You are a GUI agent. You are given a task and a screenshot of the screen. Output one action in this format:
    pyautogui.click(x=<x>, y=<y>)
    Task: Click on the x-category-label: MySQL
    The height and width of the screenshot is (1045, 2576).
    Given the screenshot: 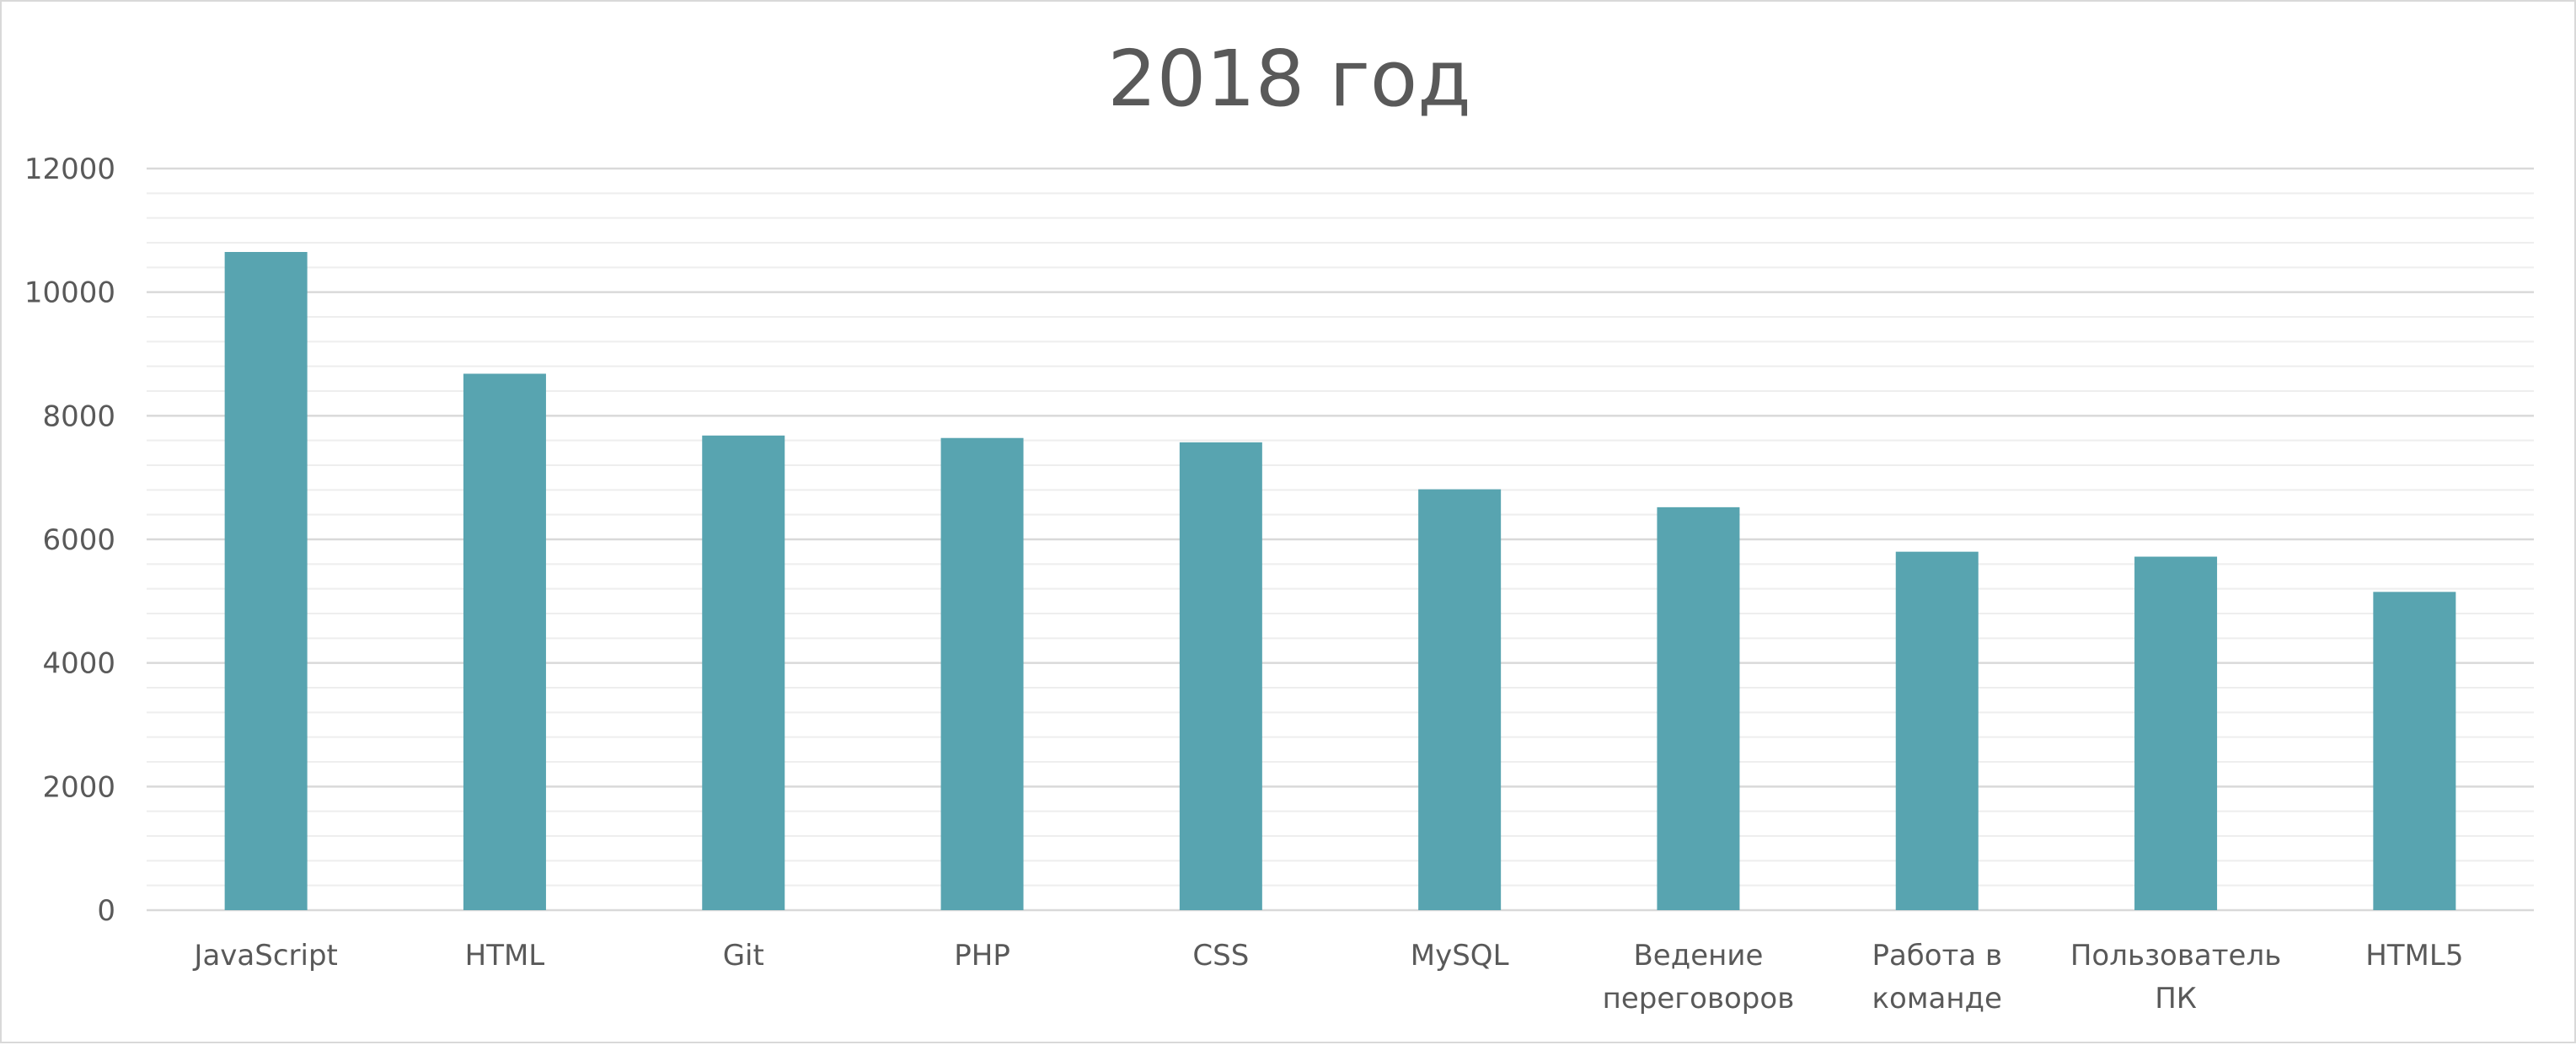 What is the action you would take?
    pyautogui.click(x=1460, y=956)
    